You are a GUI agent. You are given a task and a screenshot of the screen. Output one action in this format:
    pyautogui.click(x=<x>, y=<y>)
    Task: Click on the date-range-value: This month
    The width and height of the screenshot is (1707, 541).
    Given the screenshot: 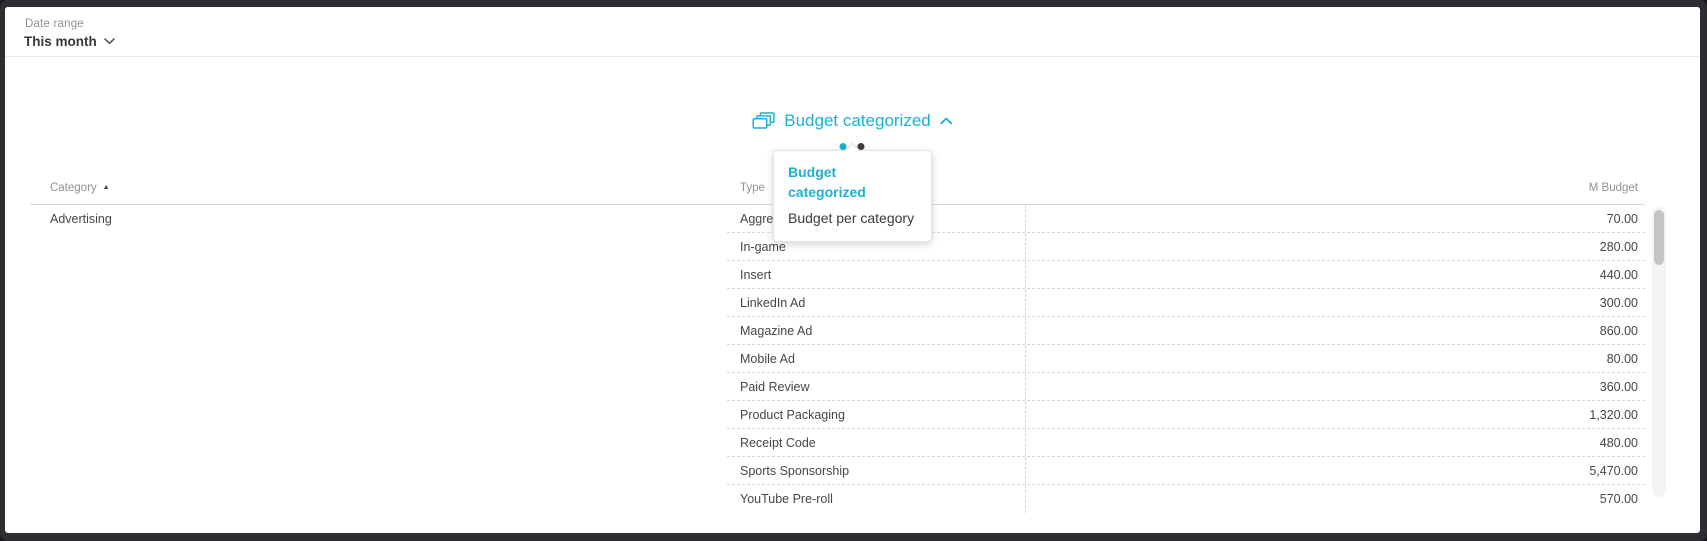 What is the action you would take?
    pyautogui.click(x=60, y=41)
    